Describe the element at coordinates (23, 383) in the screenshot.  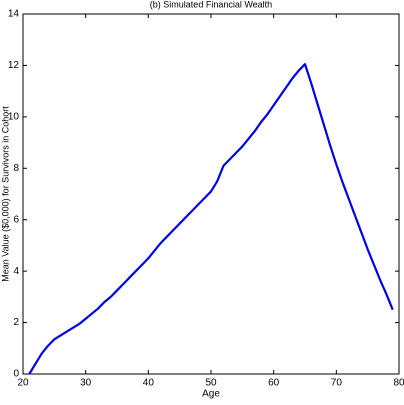
I see `x-tick-label: 20` at that location.